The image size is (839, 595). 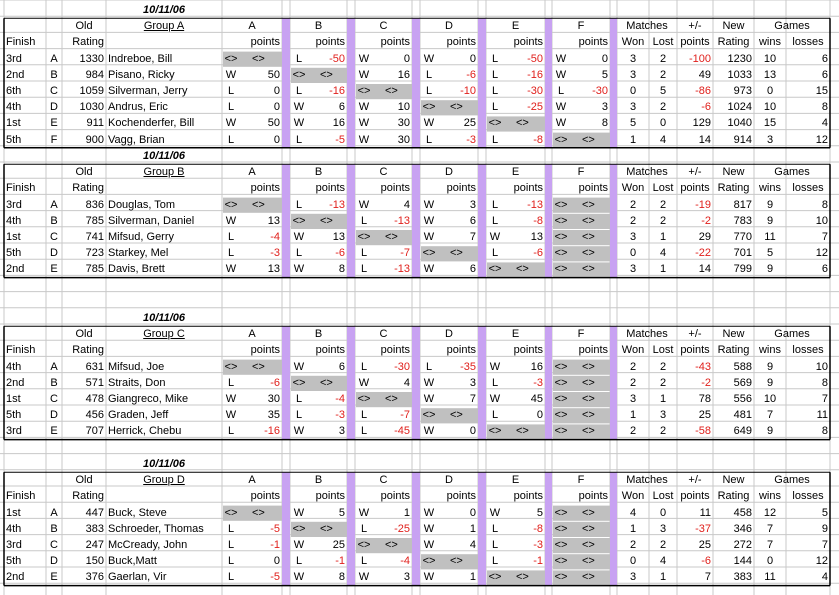 I want to click on games-losses: 6, so click(x=824, y=58).